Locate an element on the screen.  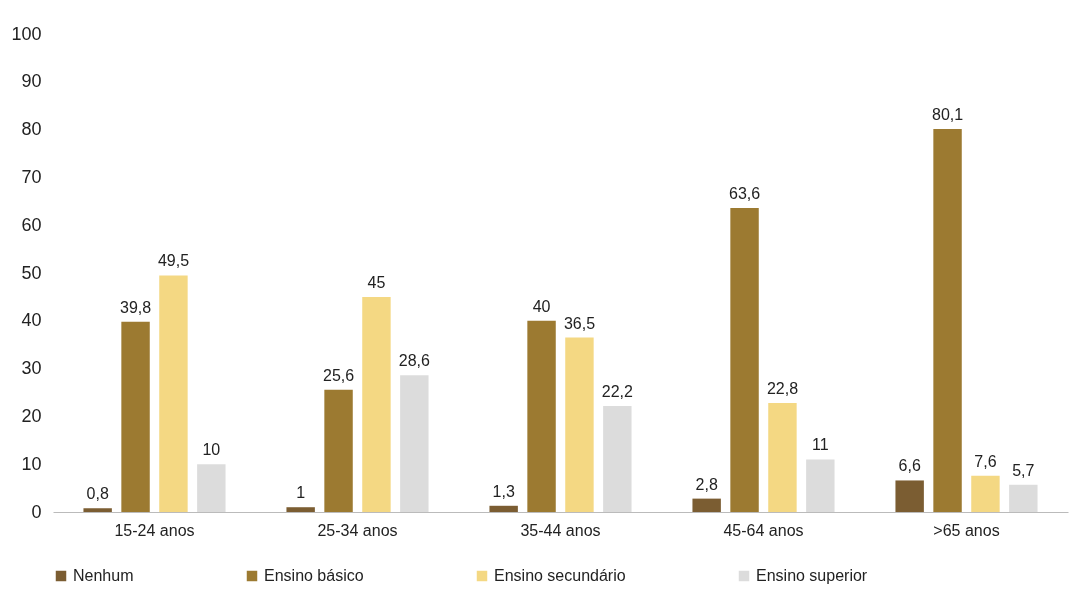
y-tick-label: 50 is located at coordinates (31, 272).